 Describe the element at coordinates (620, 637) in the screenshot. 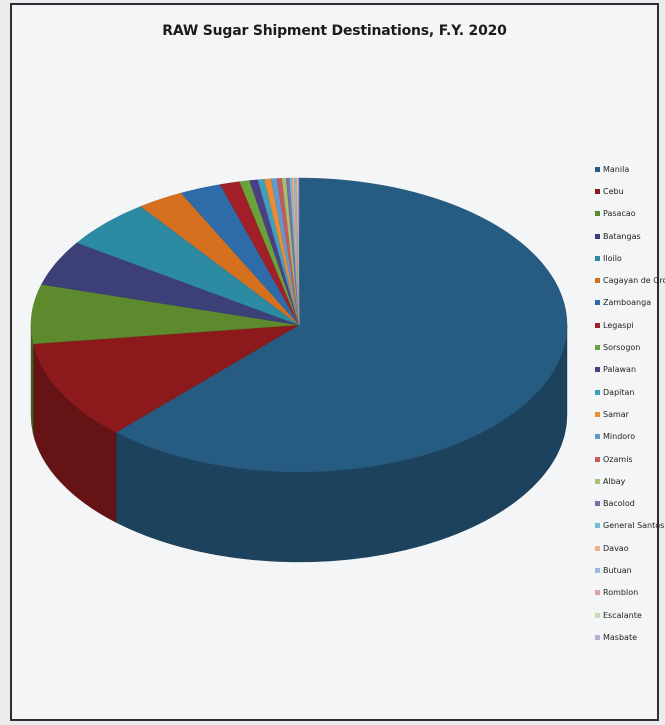

I see `legend-label: Masbate` at that location.